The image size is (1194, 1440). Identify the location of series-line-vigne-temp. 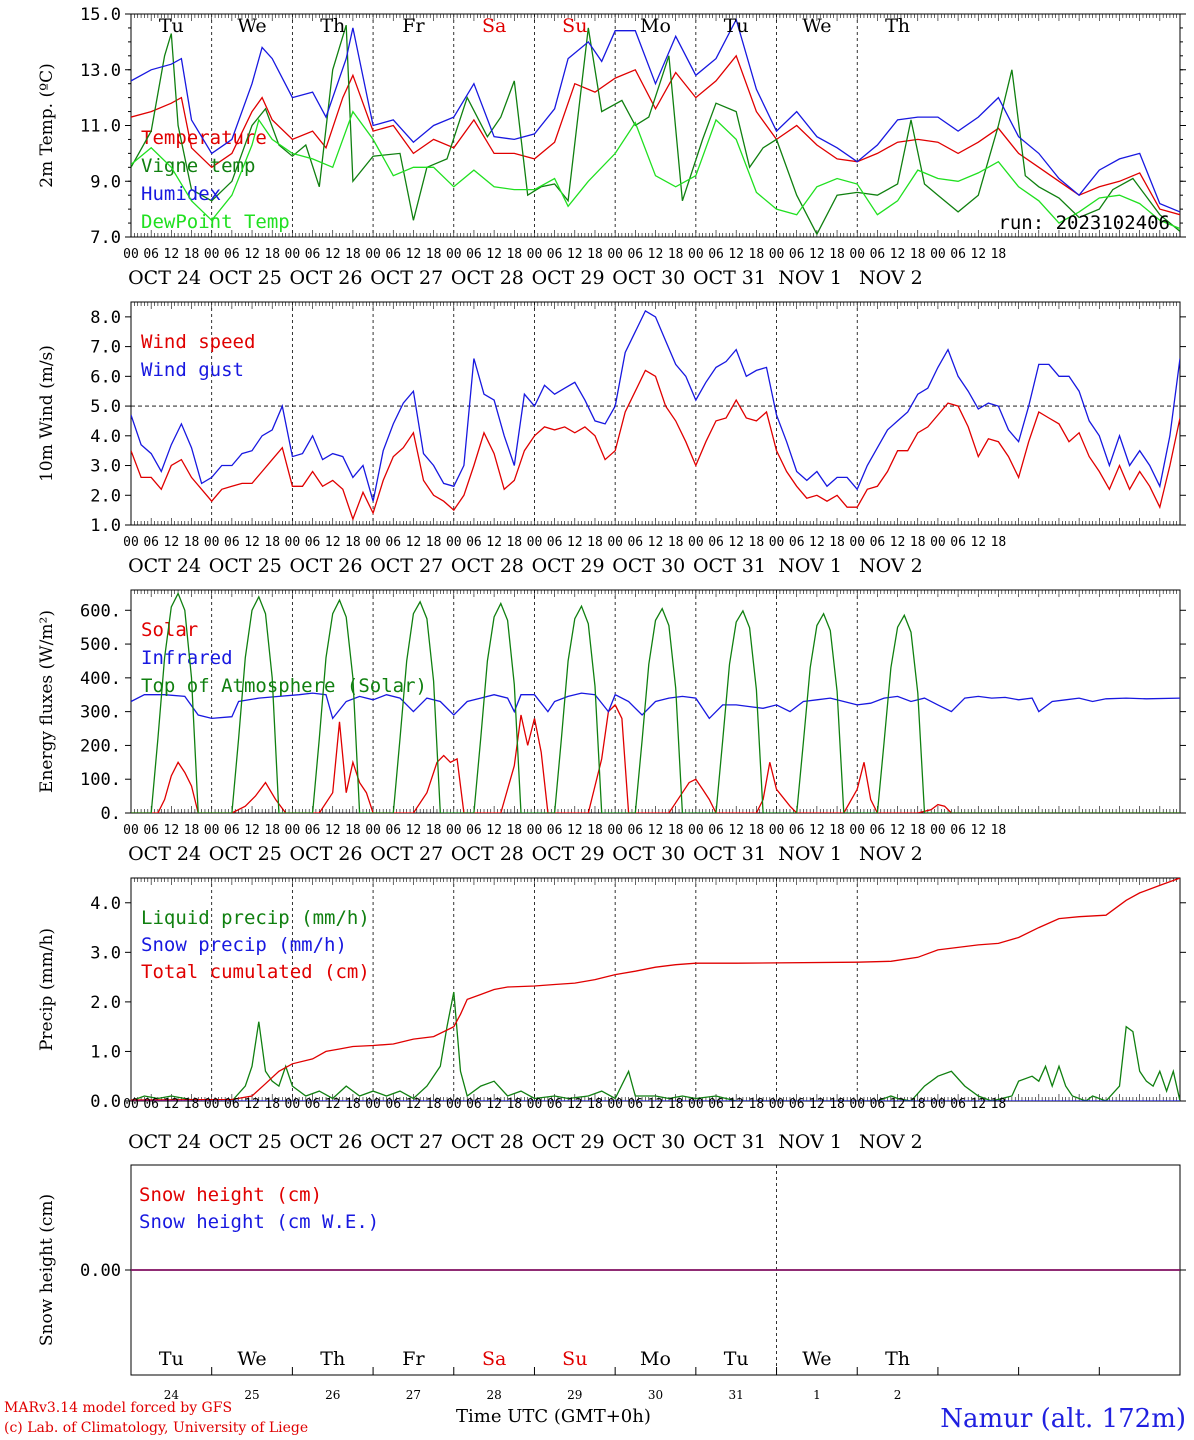
(655, 130).